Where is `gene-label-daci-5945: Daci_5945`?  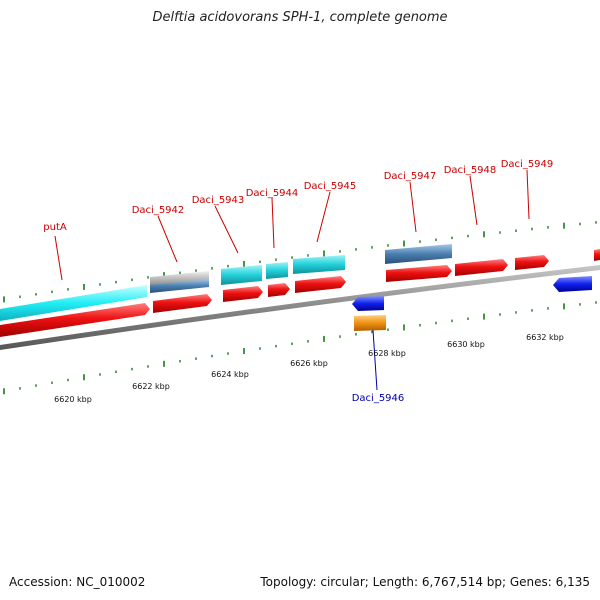
gene-label-daci-5945: Daci_5945 is located at coordinates (330, 186).